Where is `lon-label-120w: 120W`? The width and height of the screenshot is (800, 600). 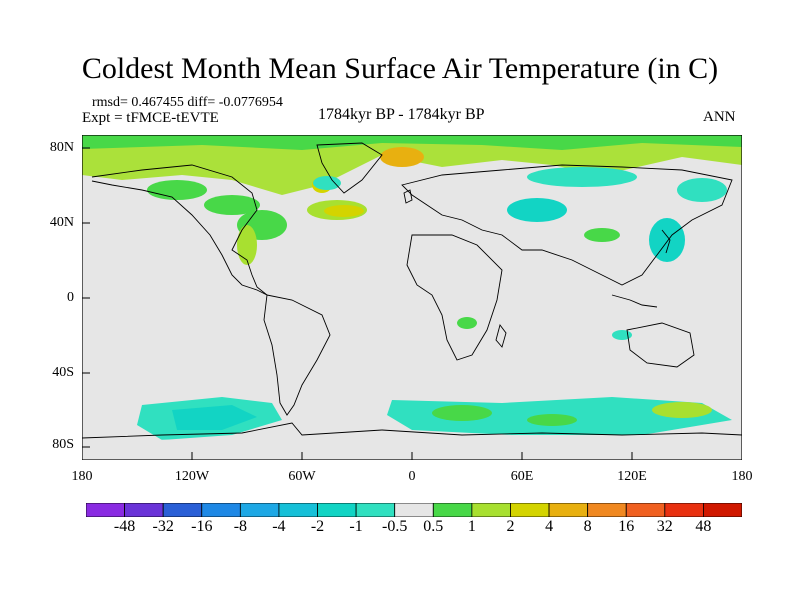 lon-label-120w: 120W is located at coordinates (192, 476).